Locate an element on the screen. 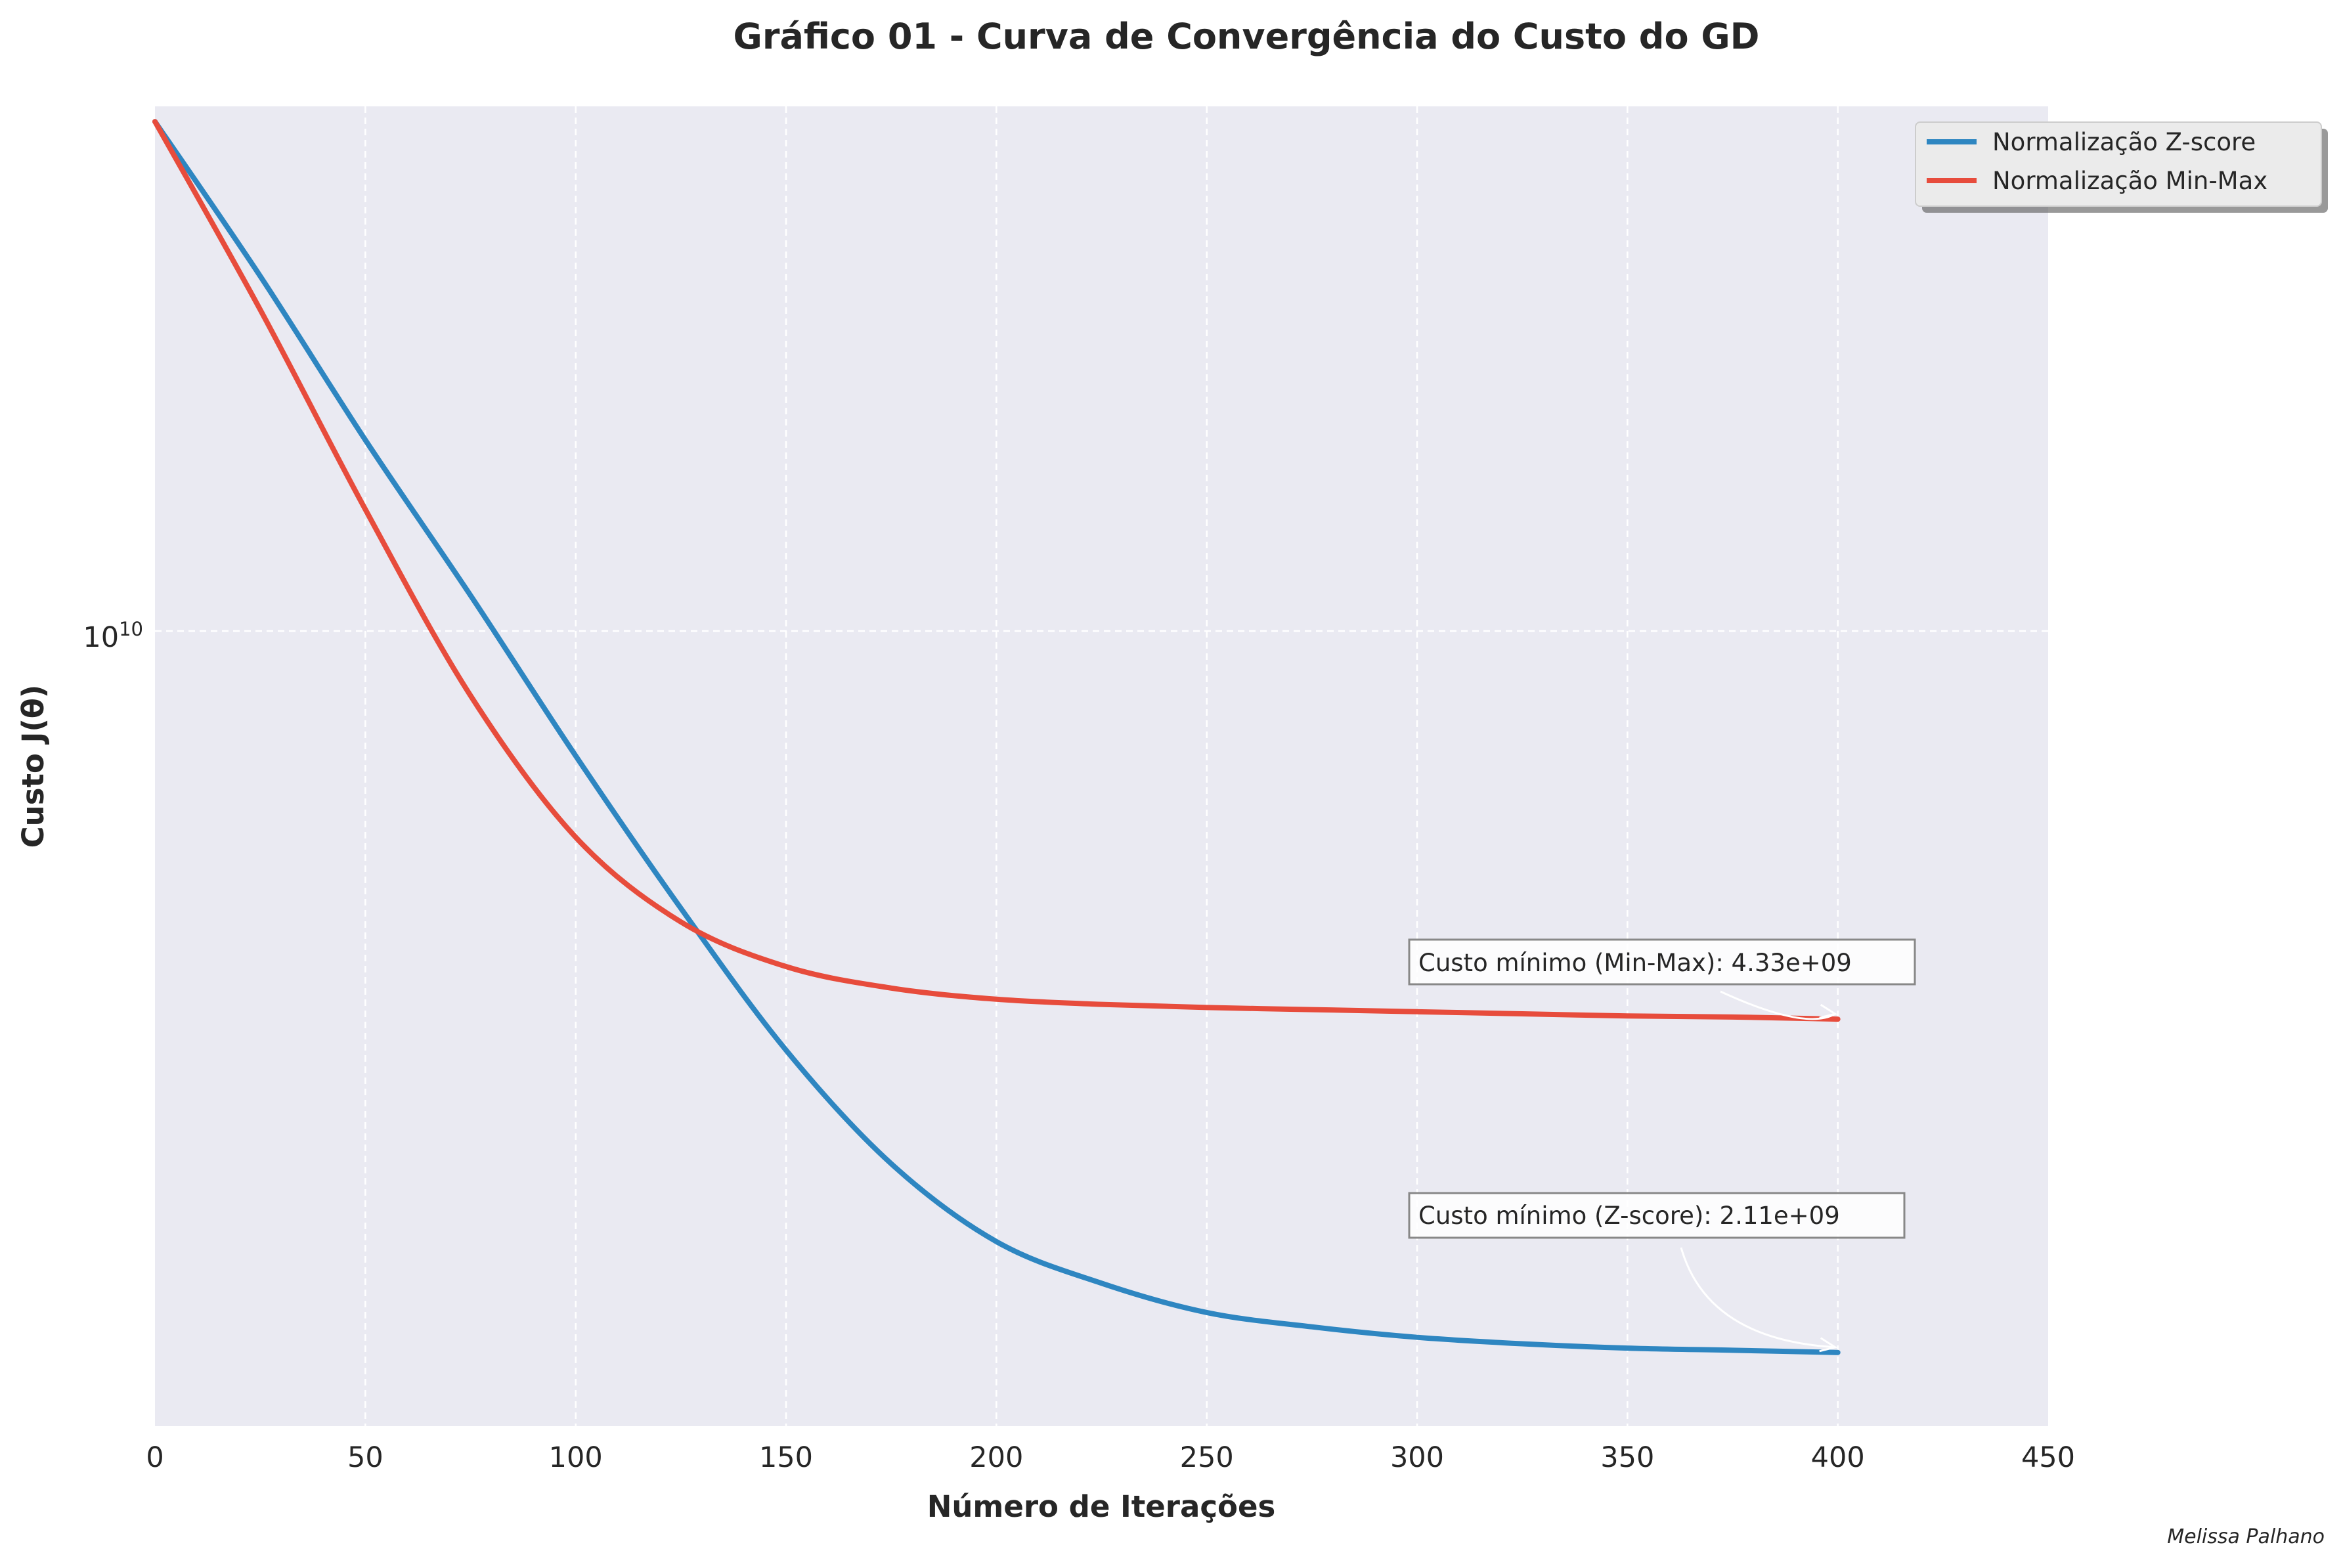 This screenshot has width=2343, height=1568. x-tick-label-400: 400 is located at coordinates (1838, 1458).